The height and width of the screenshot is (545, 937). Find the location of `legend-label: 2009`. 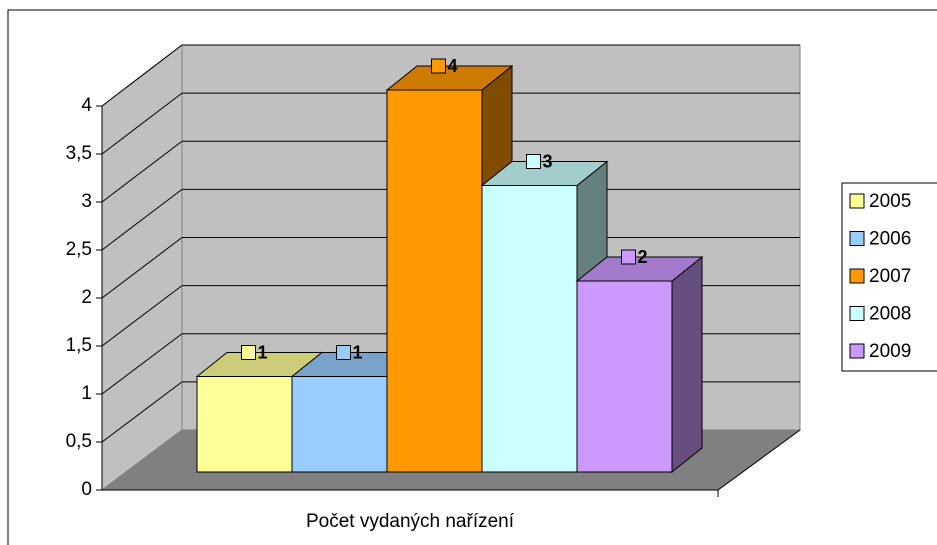

legend-label: 2009 is located at coordinates (890, 351).